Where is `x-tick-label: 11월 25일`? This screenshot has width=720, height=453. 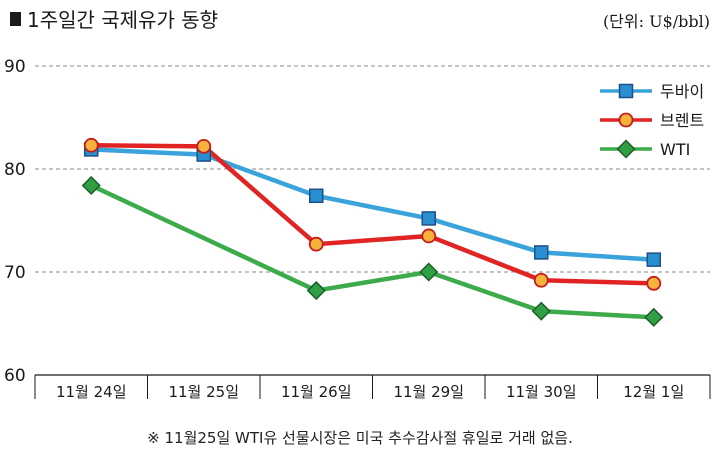
x-tick-label: 11월 25일 is located at coordinates (203, 392).